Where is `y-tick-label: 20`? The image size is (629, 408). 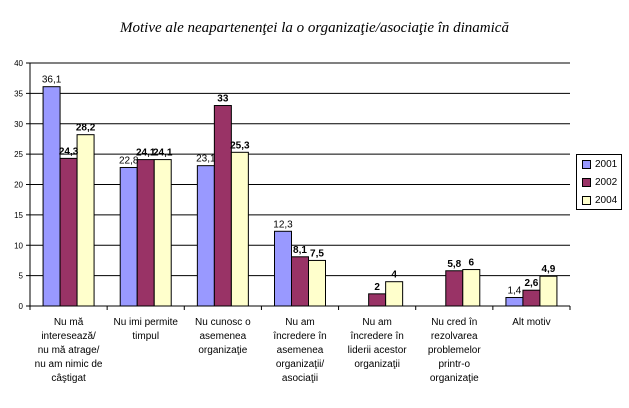
y-tick-label: 20 is located at coordinates (18, 185).